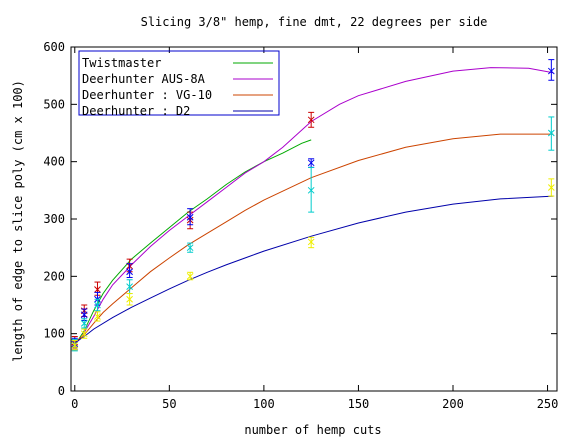 The image size is (580, 440). I want to click on y-tick-label: 600, so click(54, 47).